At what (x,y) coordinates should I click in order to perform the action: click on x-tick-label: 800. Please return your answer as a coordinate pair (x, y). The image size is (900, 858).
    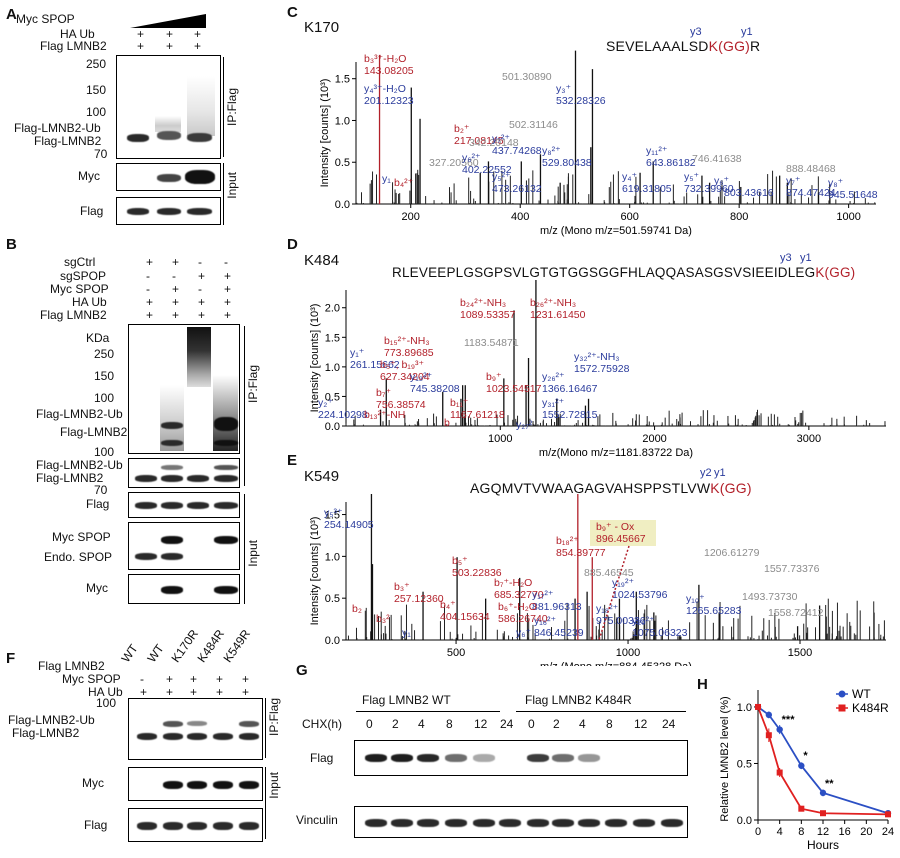
    Looking at the image, I should click on (739, 217).